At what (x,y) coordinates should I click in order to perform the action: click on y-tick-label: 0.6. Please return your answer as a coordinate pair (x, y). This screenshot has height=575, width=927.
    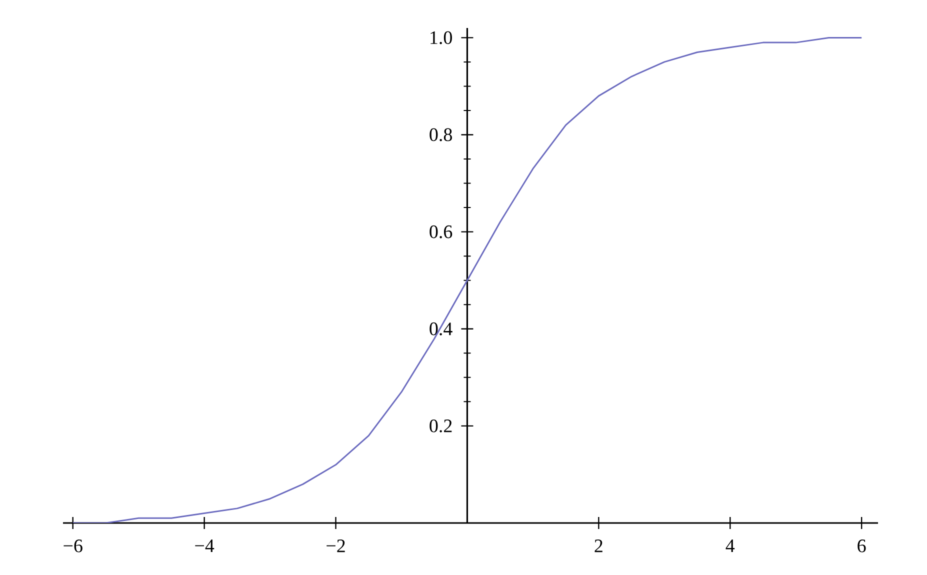
    Looking at the image, I should click on (441, 231).